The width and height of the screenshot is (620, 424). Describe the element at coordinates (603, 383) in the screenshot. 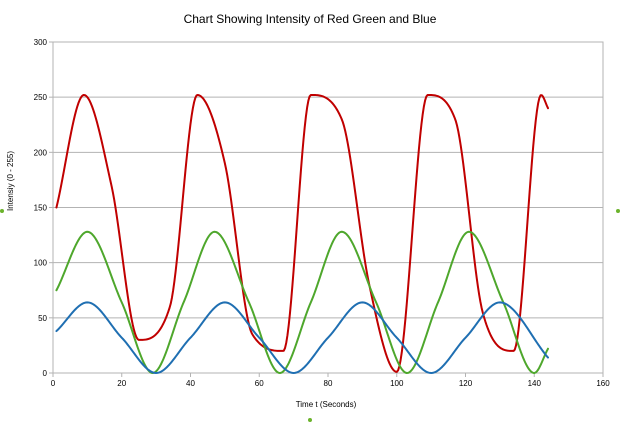

I see `x-tick-label: 160` at that location.